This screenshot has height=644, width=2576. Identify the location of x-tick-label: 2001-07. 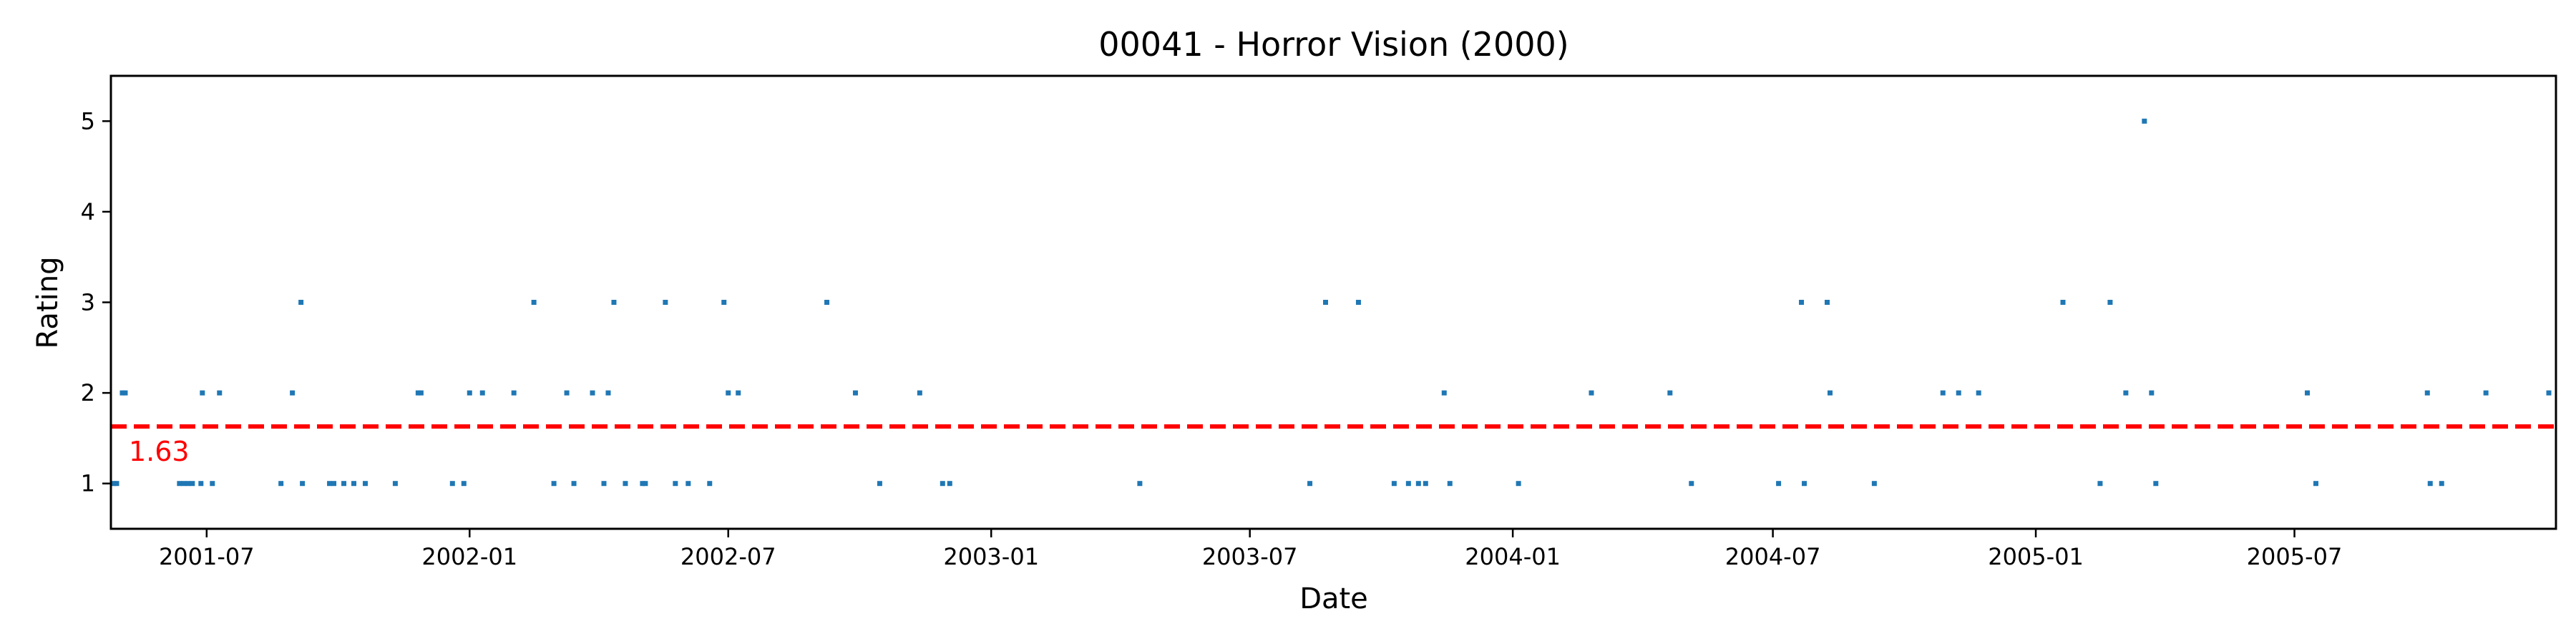
(207, 556).